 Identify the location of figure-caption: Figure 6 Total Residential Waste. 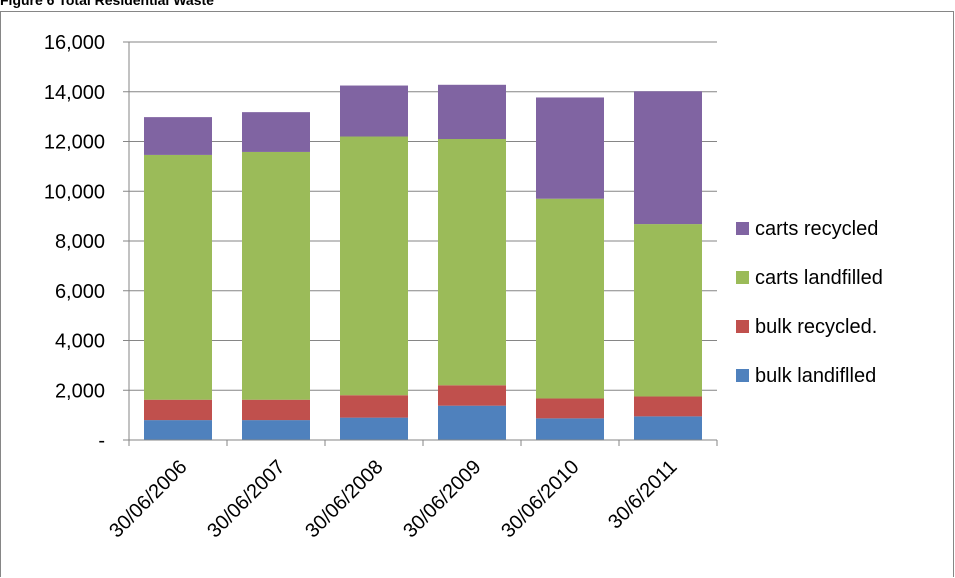
(107, 4).